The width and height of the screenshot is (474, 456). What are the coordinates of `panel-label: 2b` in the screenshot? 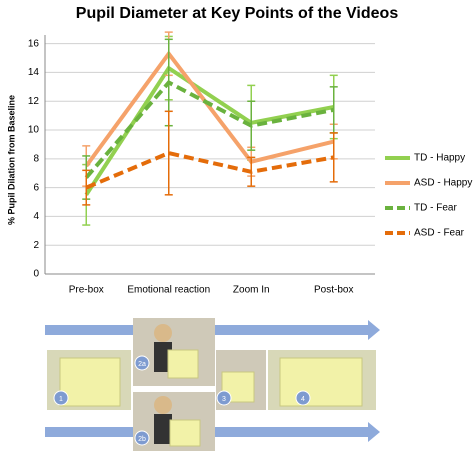 It's located at (142, 439).